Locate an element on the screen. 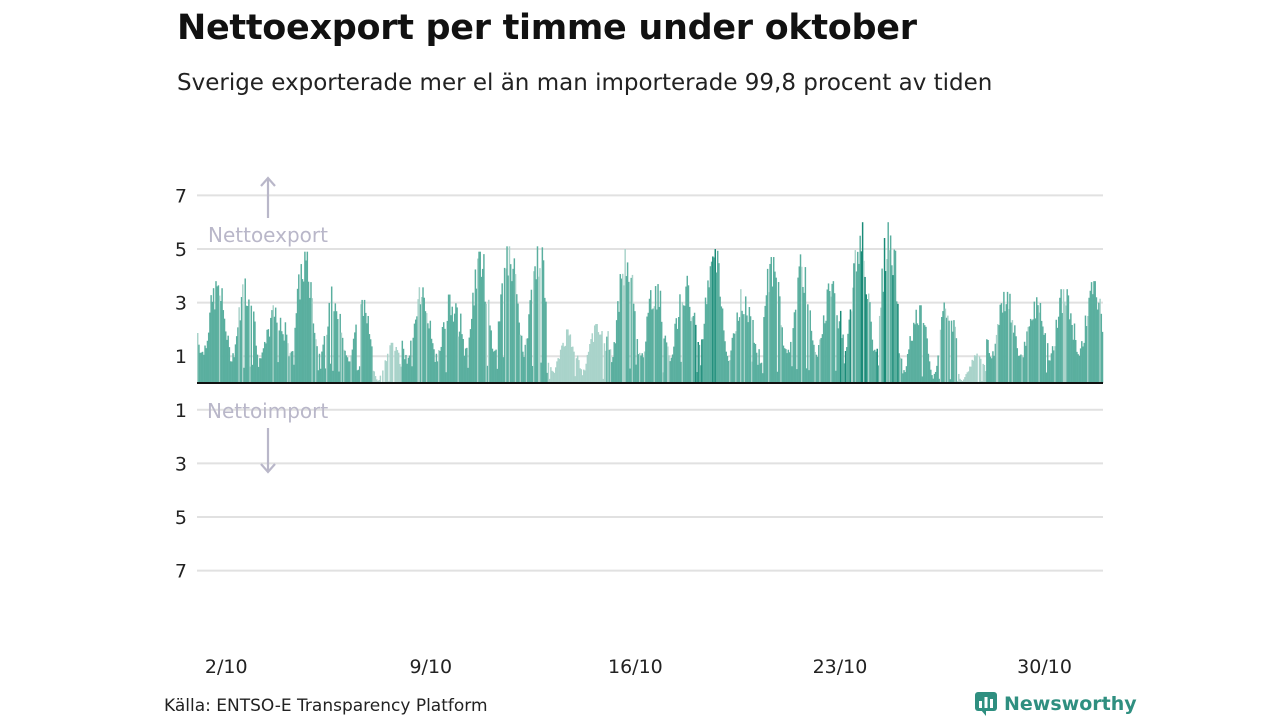 The height and width of the screenshot is (720, 1280). x-tick-label: 30/10 is located at coordinates (1044, 667).